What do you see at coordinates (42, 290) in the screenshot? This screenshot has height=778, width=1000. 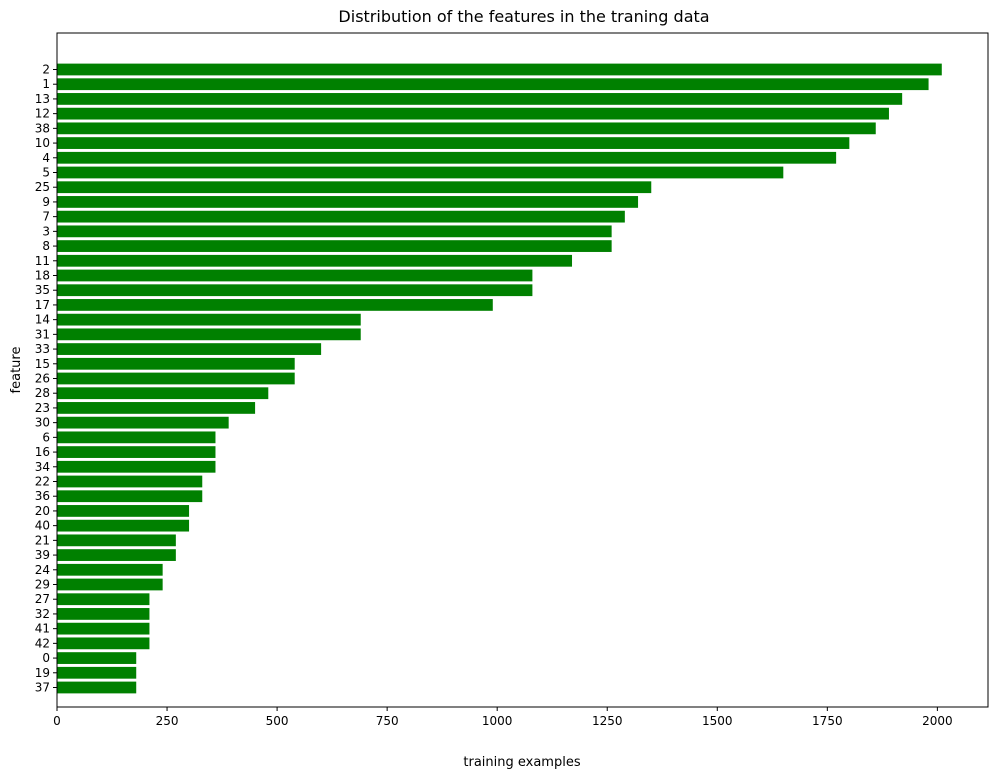 I see `y-tick-label: 35` at bounding box center [42, 290].